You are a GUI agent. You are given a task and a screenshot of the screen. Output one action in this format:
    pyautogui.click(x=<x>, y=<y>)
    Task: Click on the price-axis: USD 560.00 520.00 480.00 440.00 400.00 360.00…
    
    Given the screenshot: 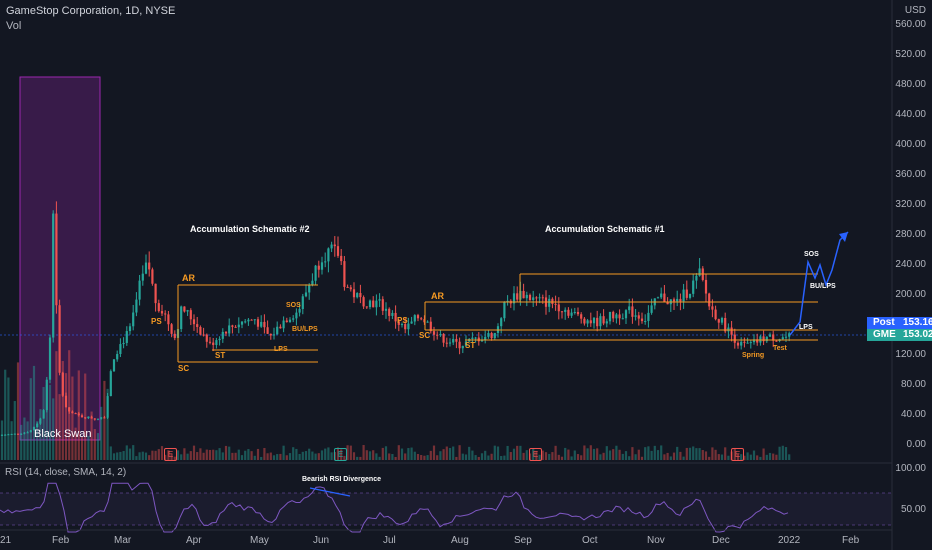 What is the action you would take?
    pyautogui.click(x=912, y=275)
    